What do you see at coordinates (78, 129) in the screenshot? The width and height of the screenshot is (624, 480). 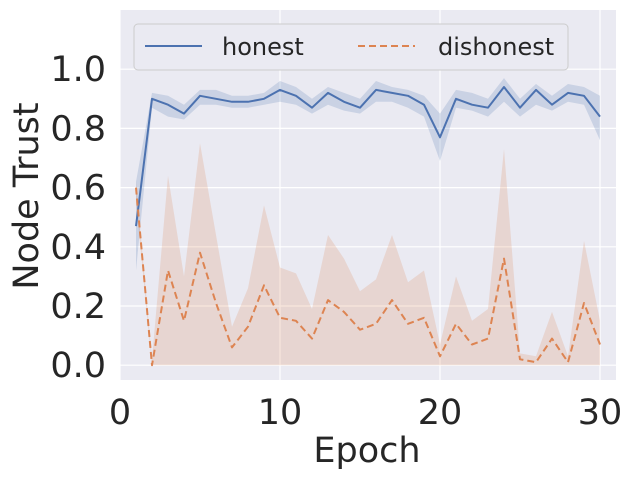 I see `y-tick-label: 0.8` at bounding box center [78, 129].